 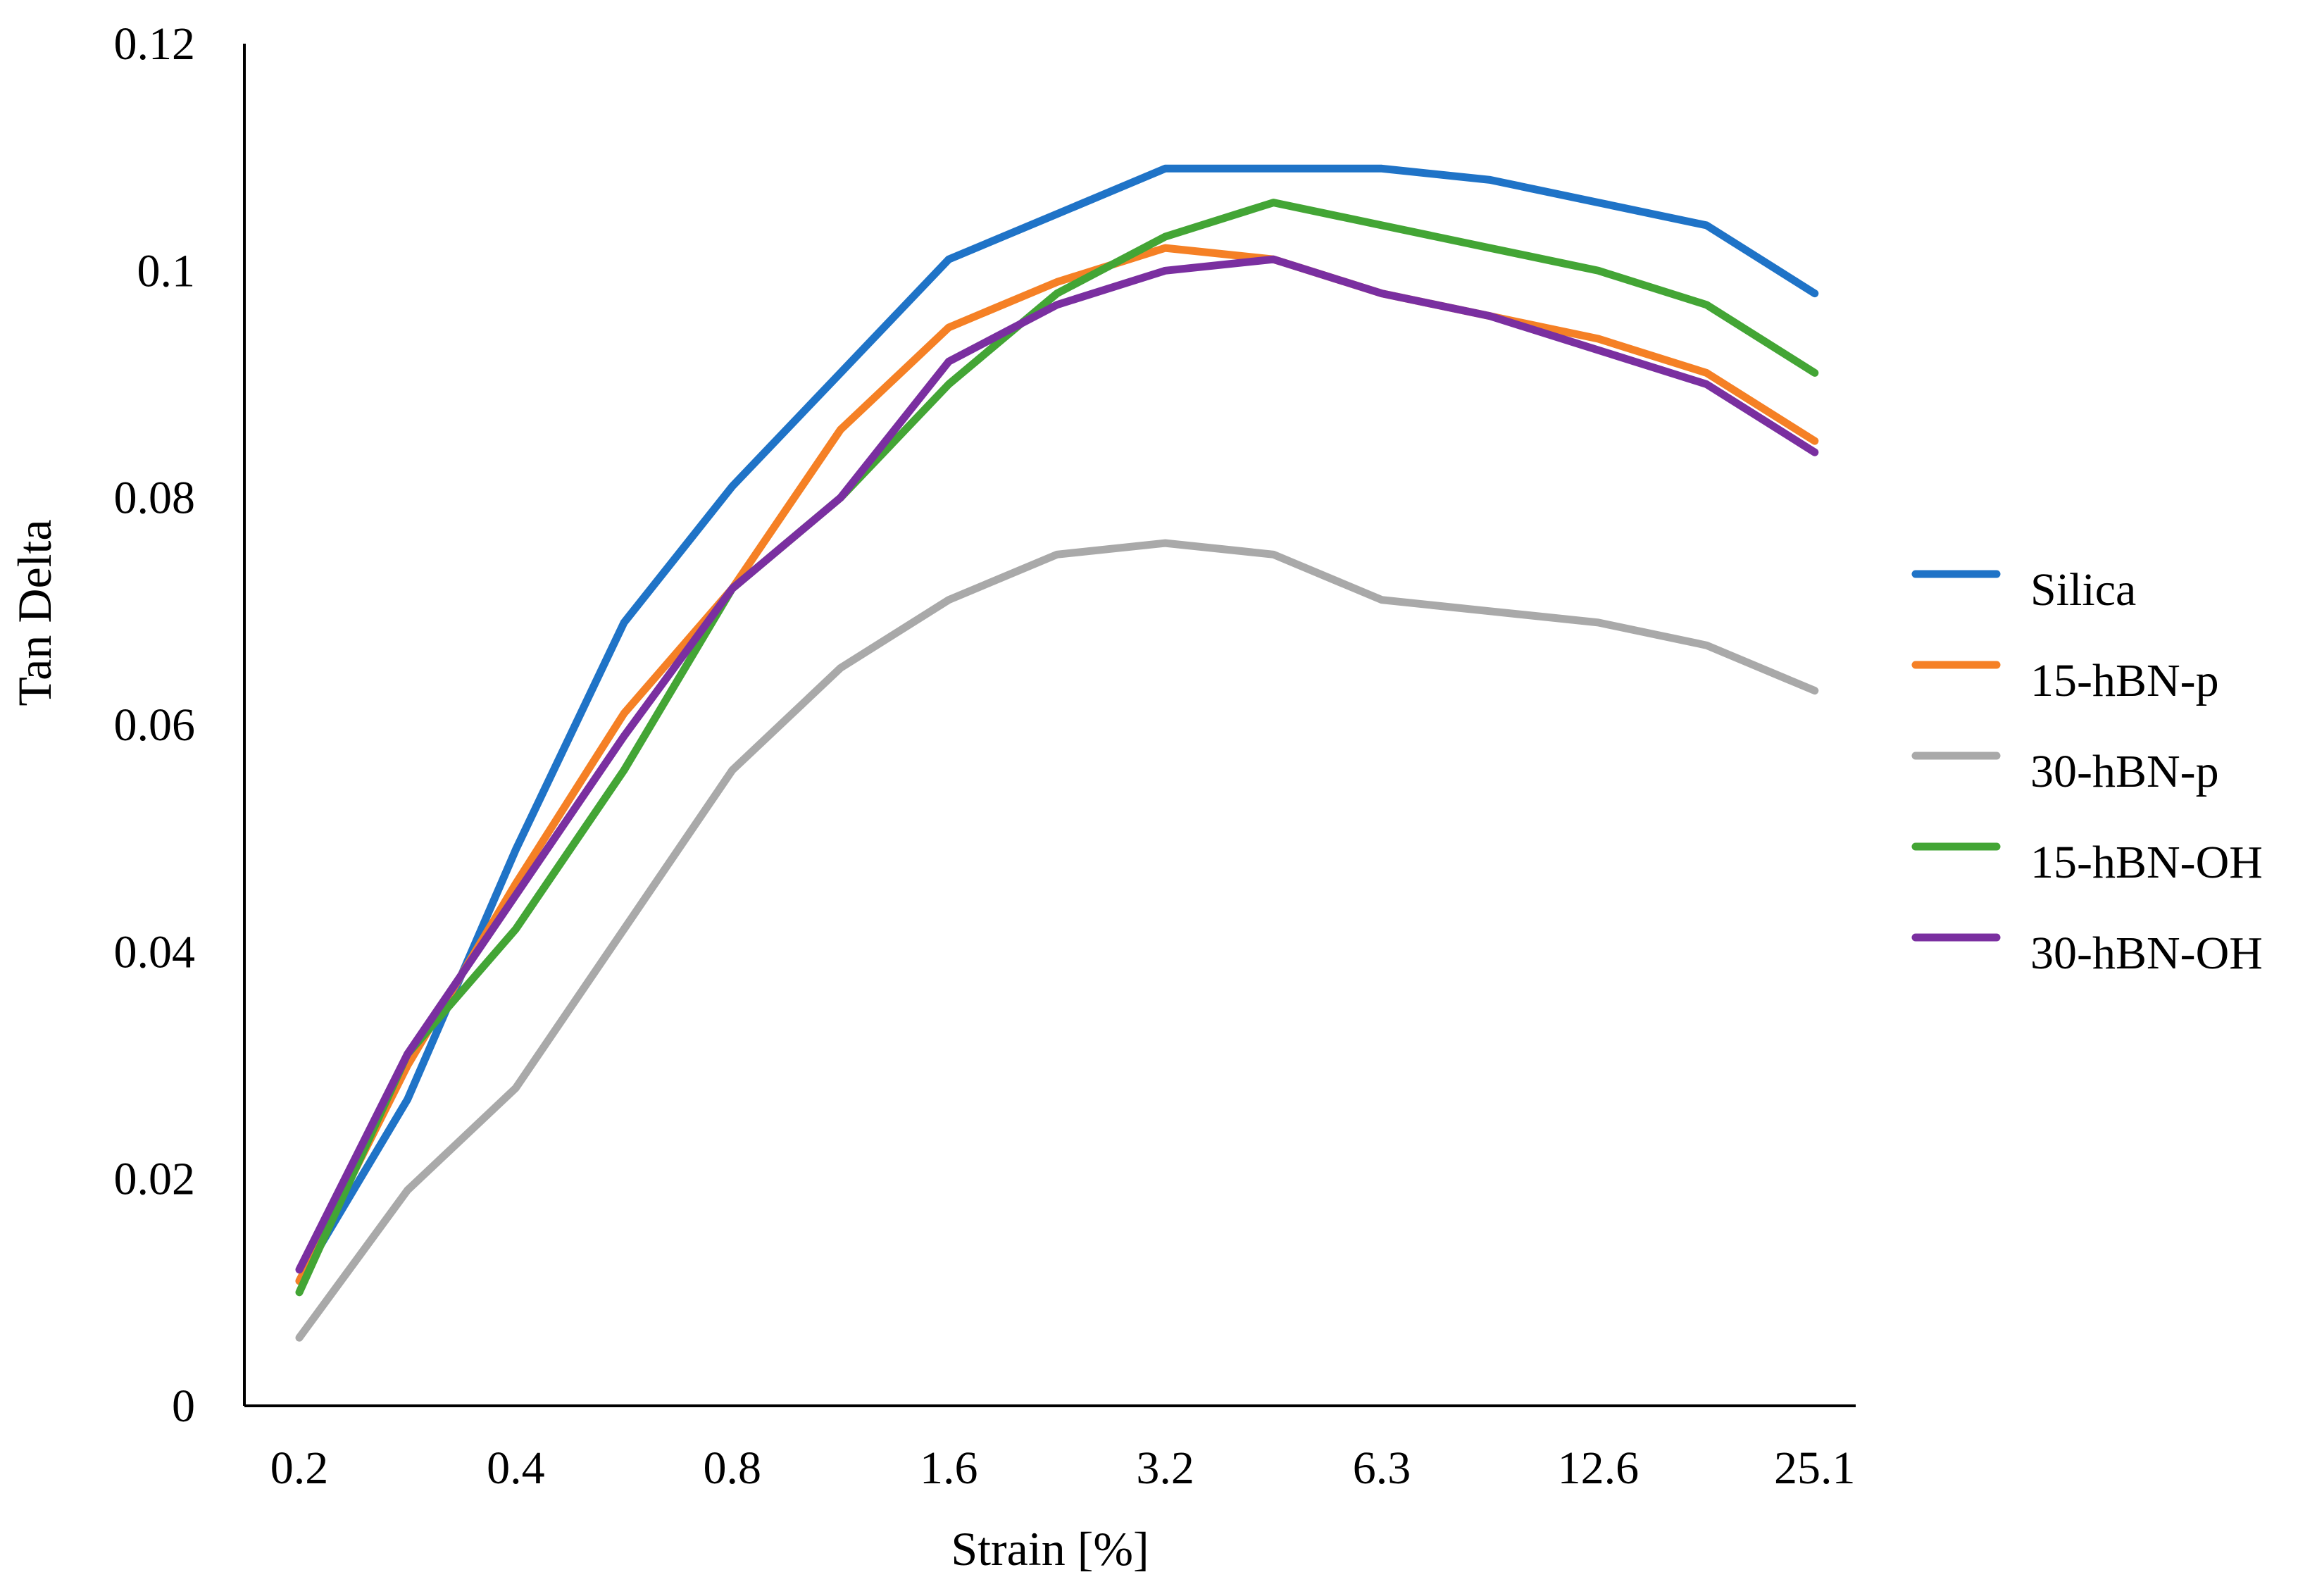 I want to click on y-tick-label: 0.06, so click(x=155, y=725).